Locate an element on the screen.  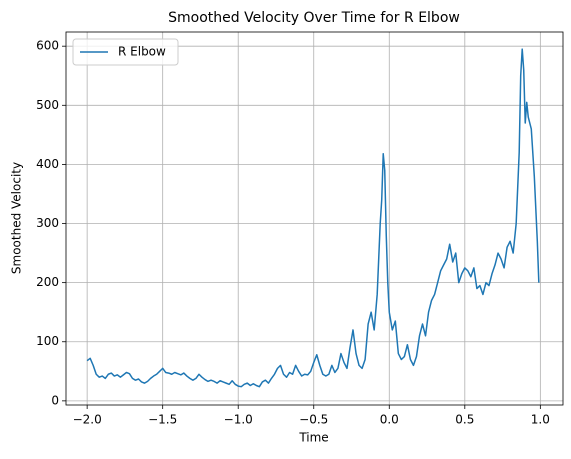
x-tick-label: 1.0 is located at coordinates (540, 420).